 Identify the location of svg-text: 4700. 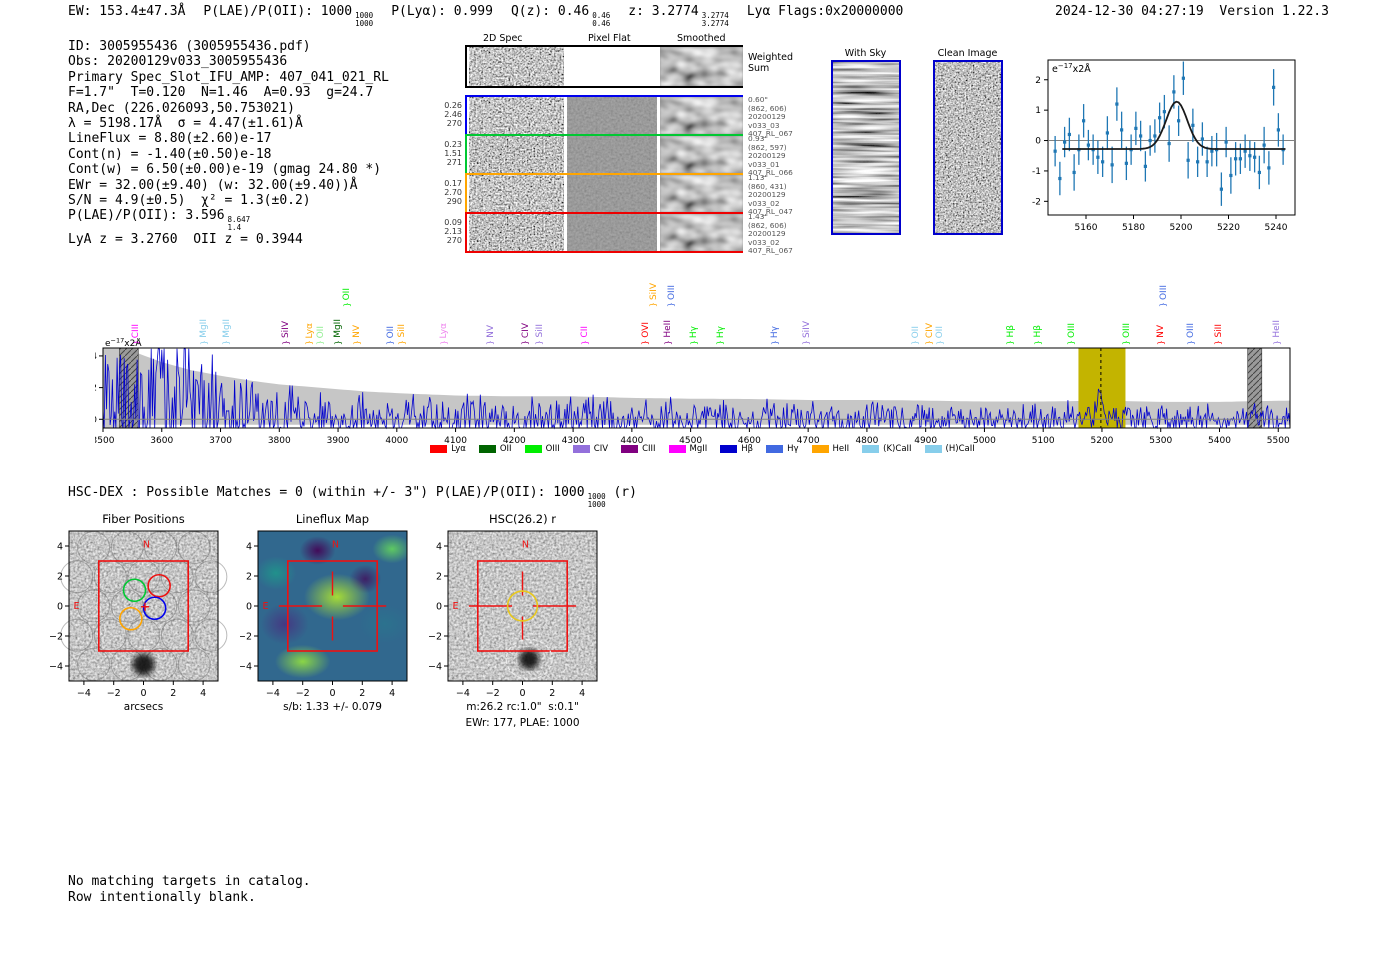
(808, 441).